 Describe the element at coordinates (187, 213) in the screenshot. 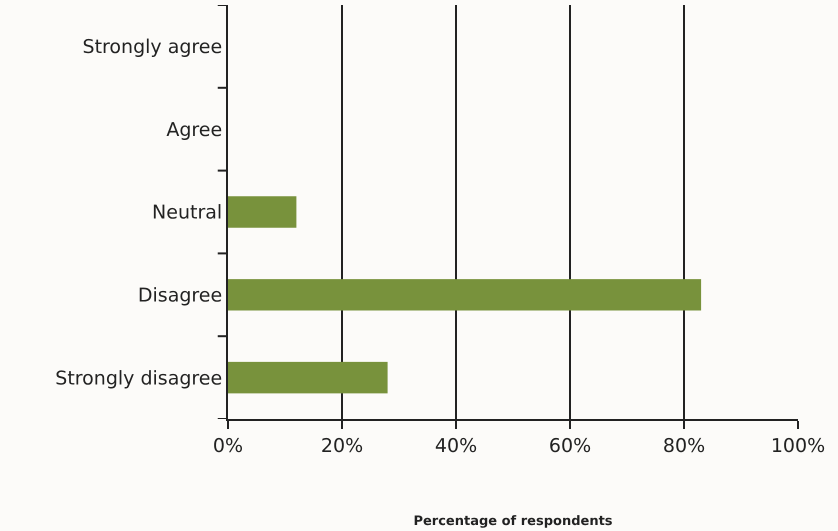

I see `y-tick-label: Neutral` at that location.